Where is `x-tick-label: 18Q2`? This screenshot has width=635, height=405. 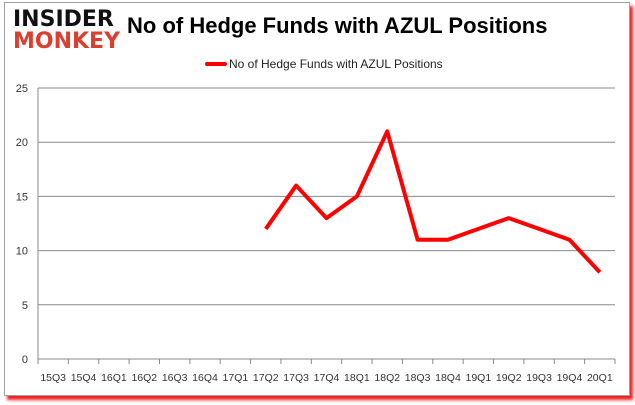 x-tick-label: 18Q2 is located at coordinates (387, 378).